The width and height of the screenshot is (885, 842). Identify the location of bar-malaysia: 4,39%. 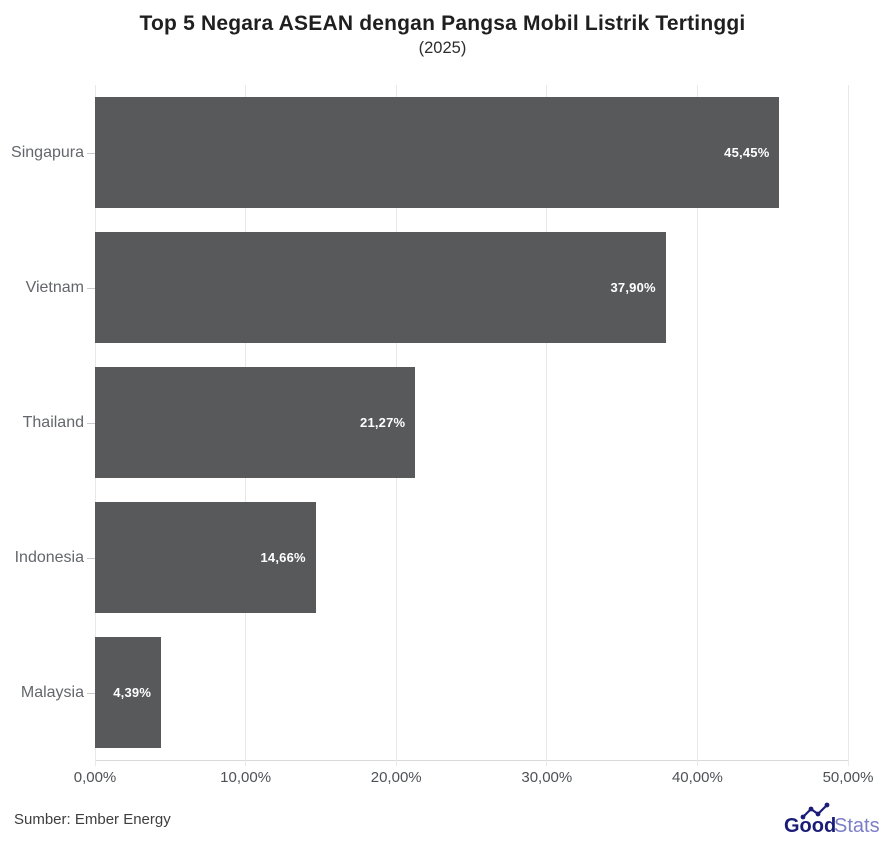
(128, 692).